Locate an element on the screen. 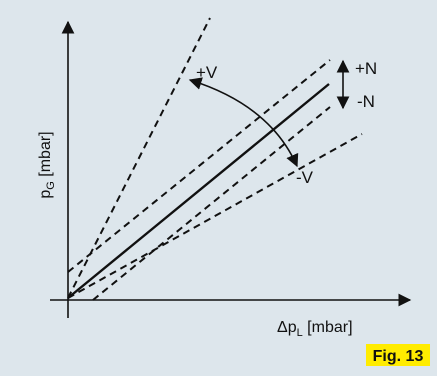  y-axis-label-sub: G is located at coordinates (51, 185).